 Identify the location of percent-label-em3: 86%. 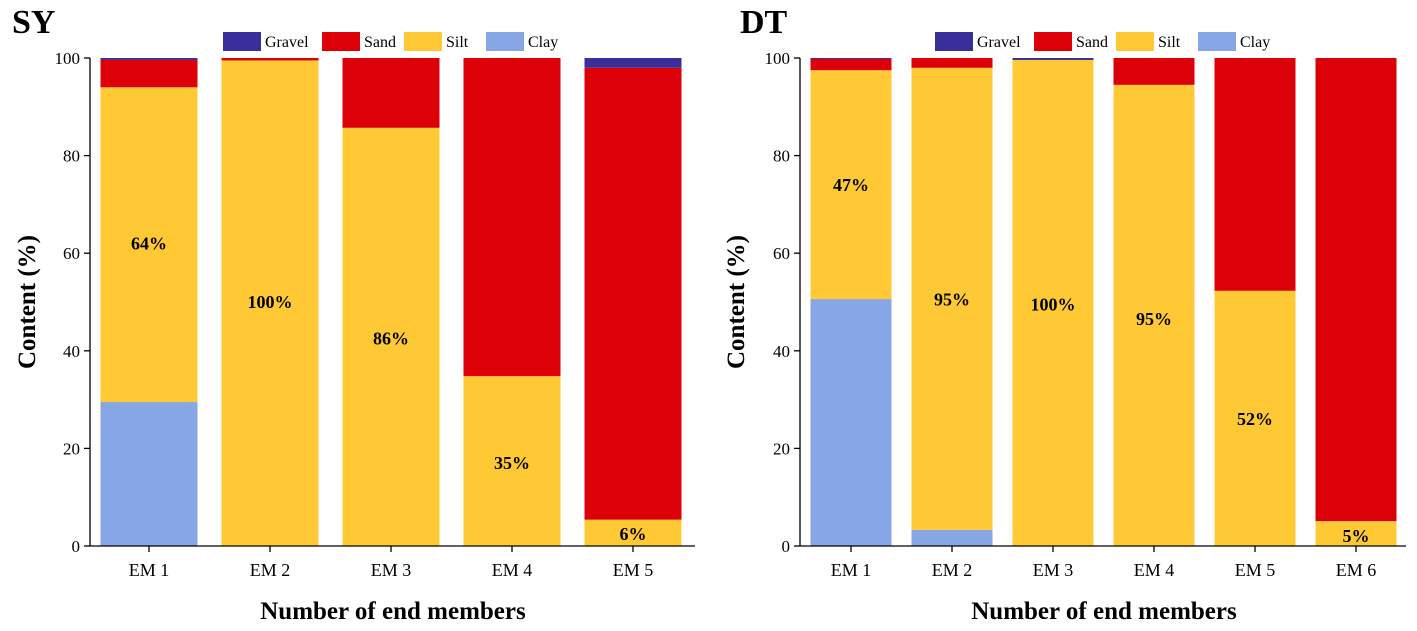
(391, 339).